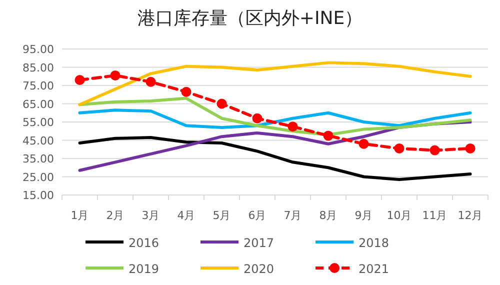  What do you see at coordinates (38, 67) in the screenshot?
I see `y-tick-label: 85.00` at bounding box center [38, 67].